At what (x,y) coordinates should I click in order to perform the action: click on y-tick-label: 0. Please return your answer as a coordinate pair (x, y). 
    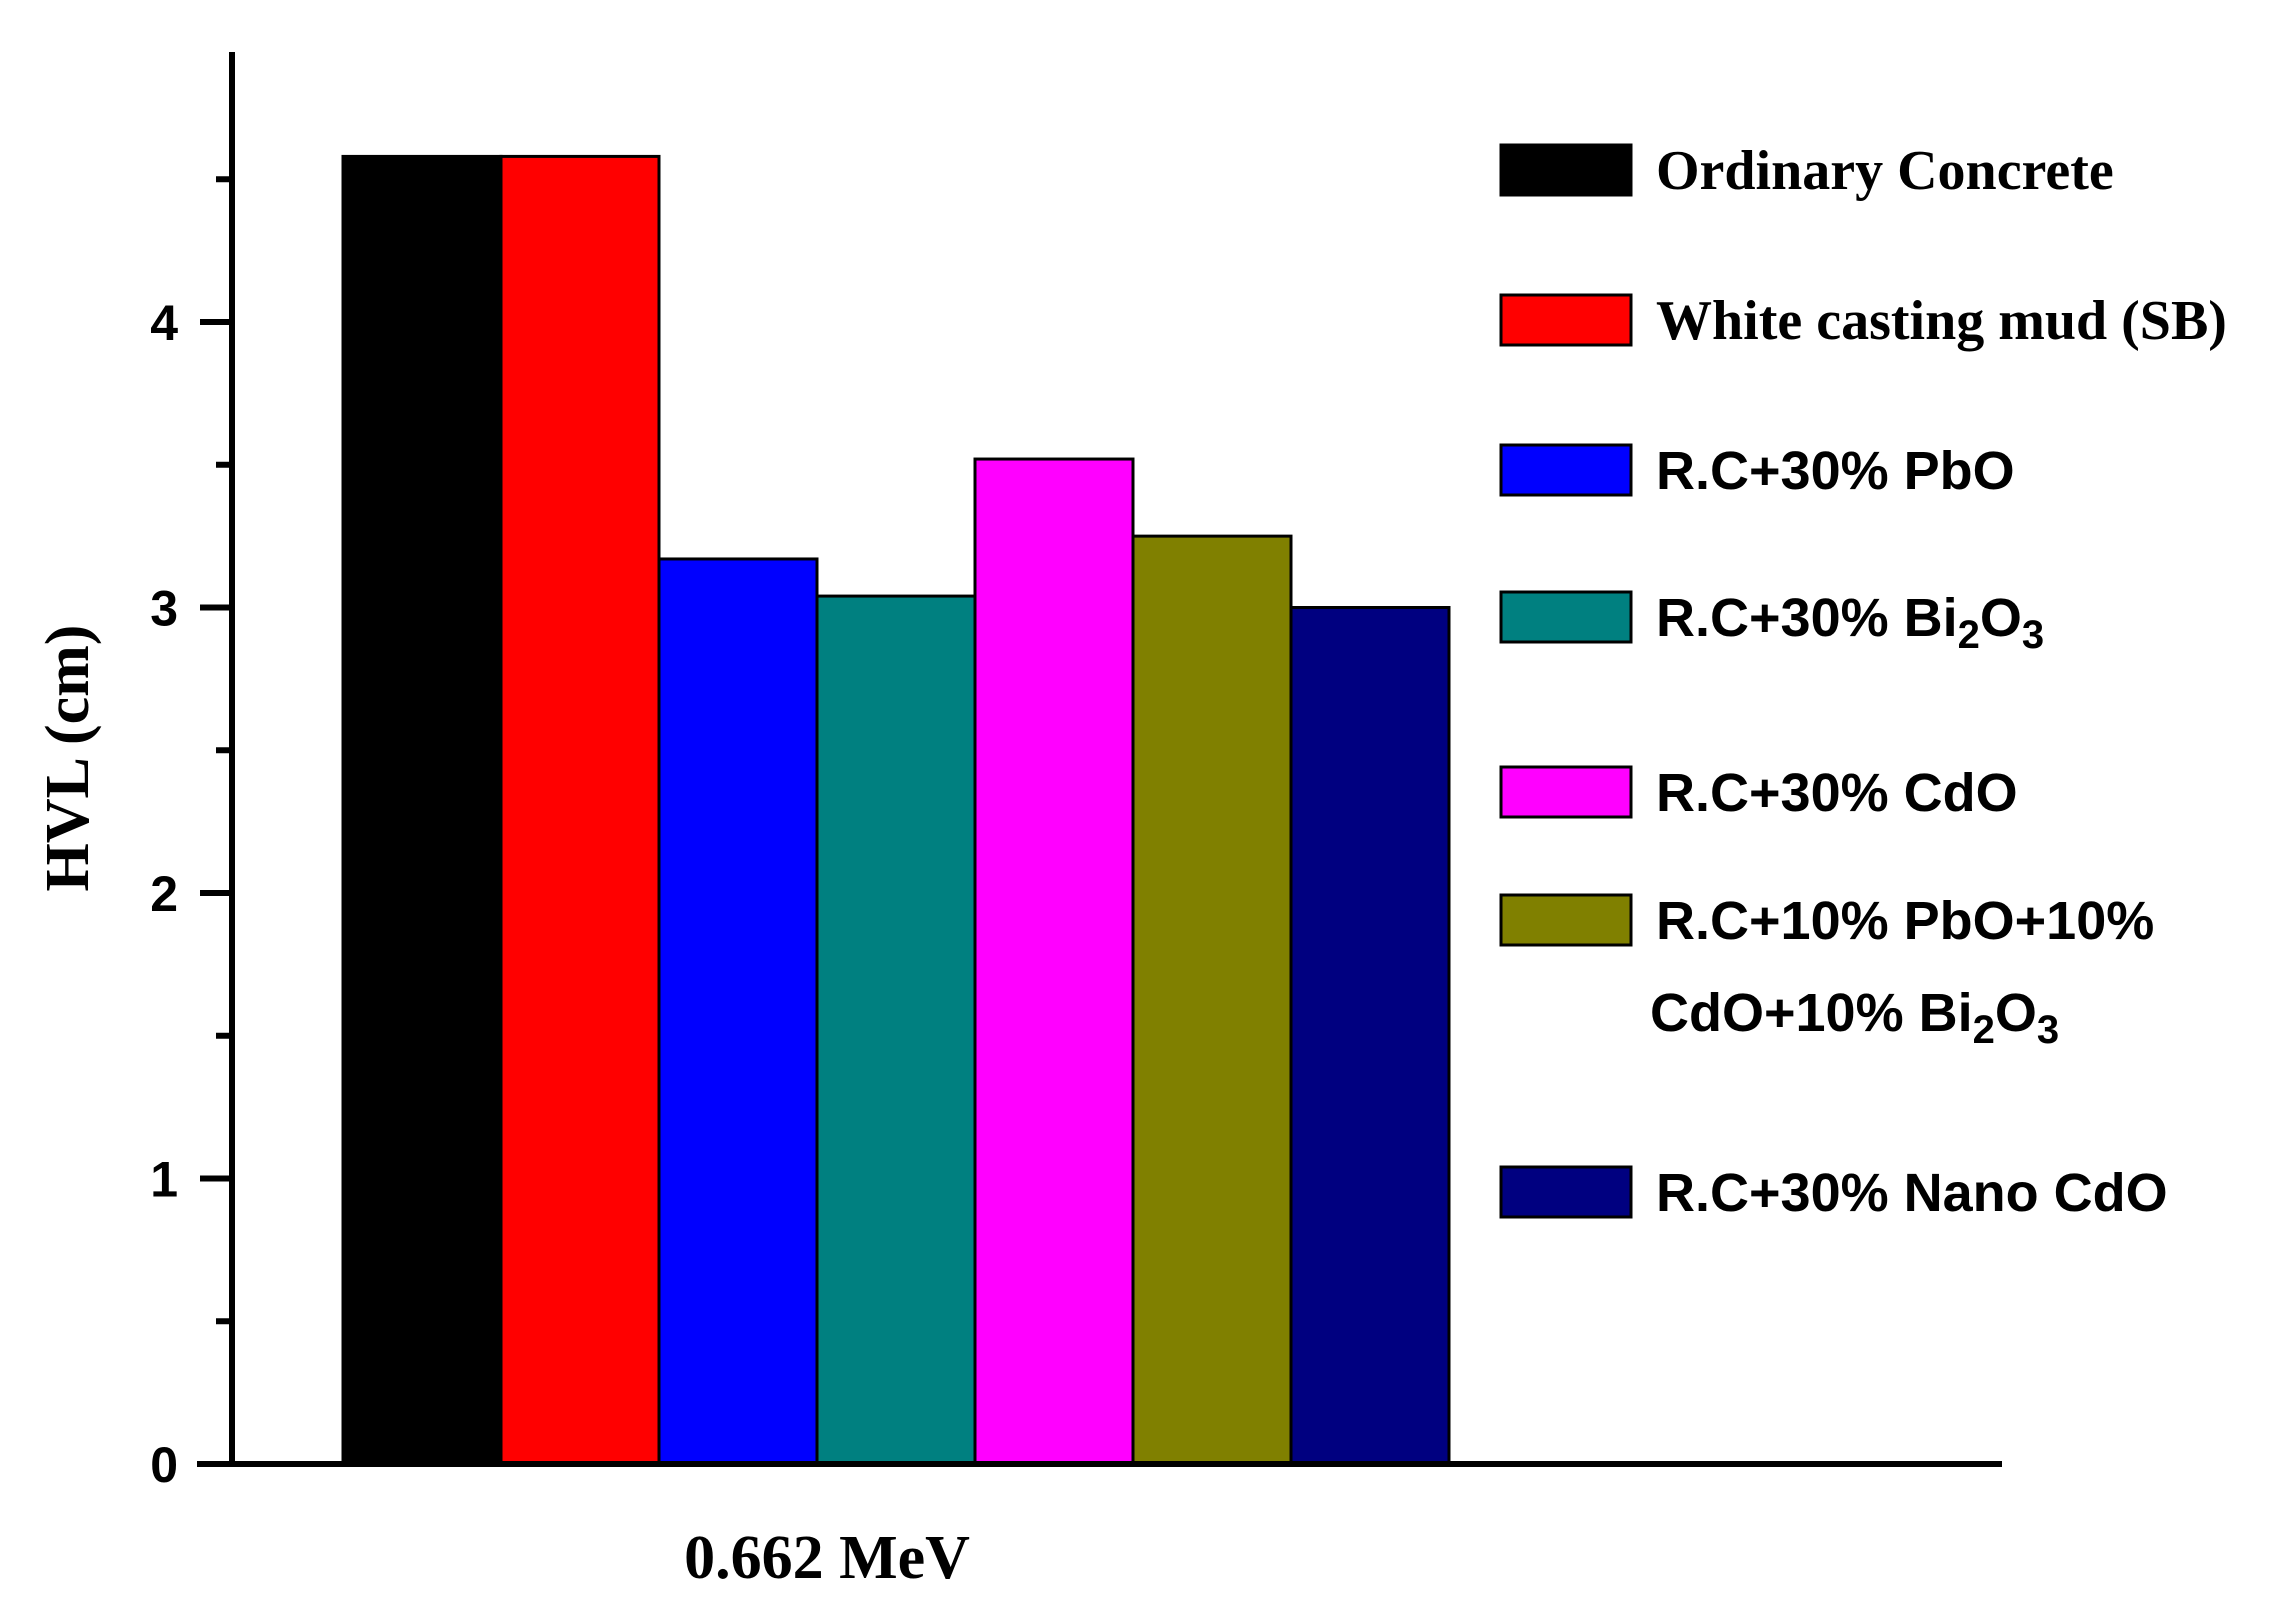
    Looking at the image, I should click on (164, 1465).